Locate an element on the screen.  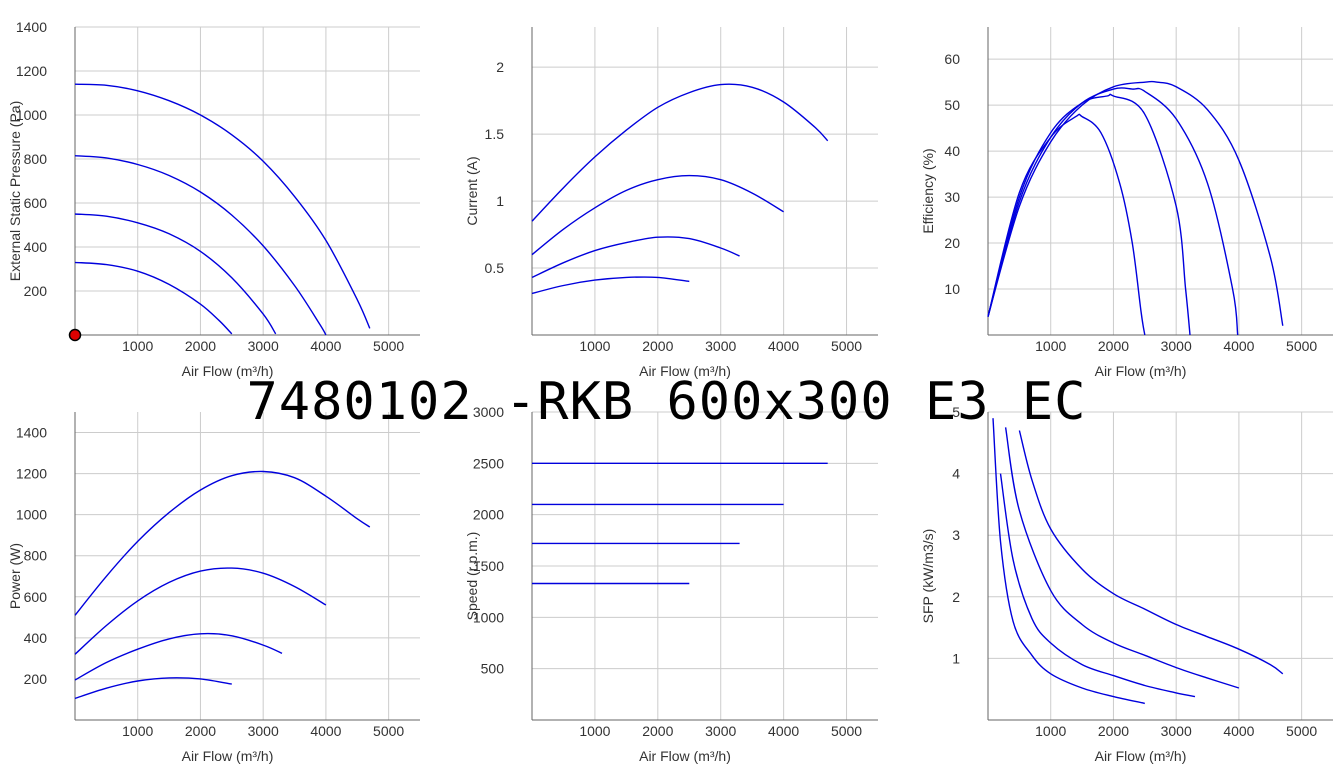
y-axis-label: Speed (r.p.m.) is located at coordinates (472, 576).